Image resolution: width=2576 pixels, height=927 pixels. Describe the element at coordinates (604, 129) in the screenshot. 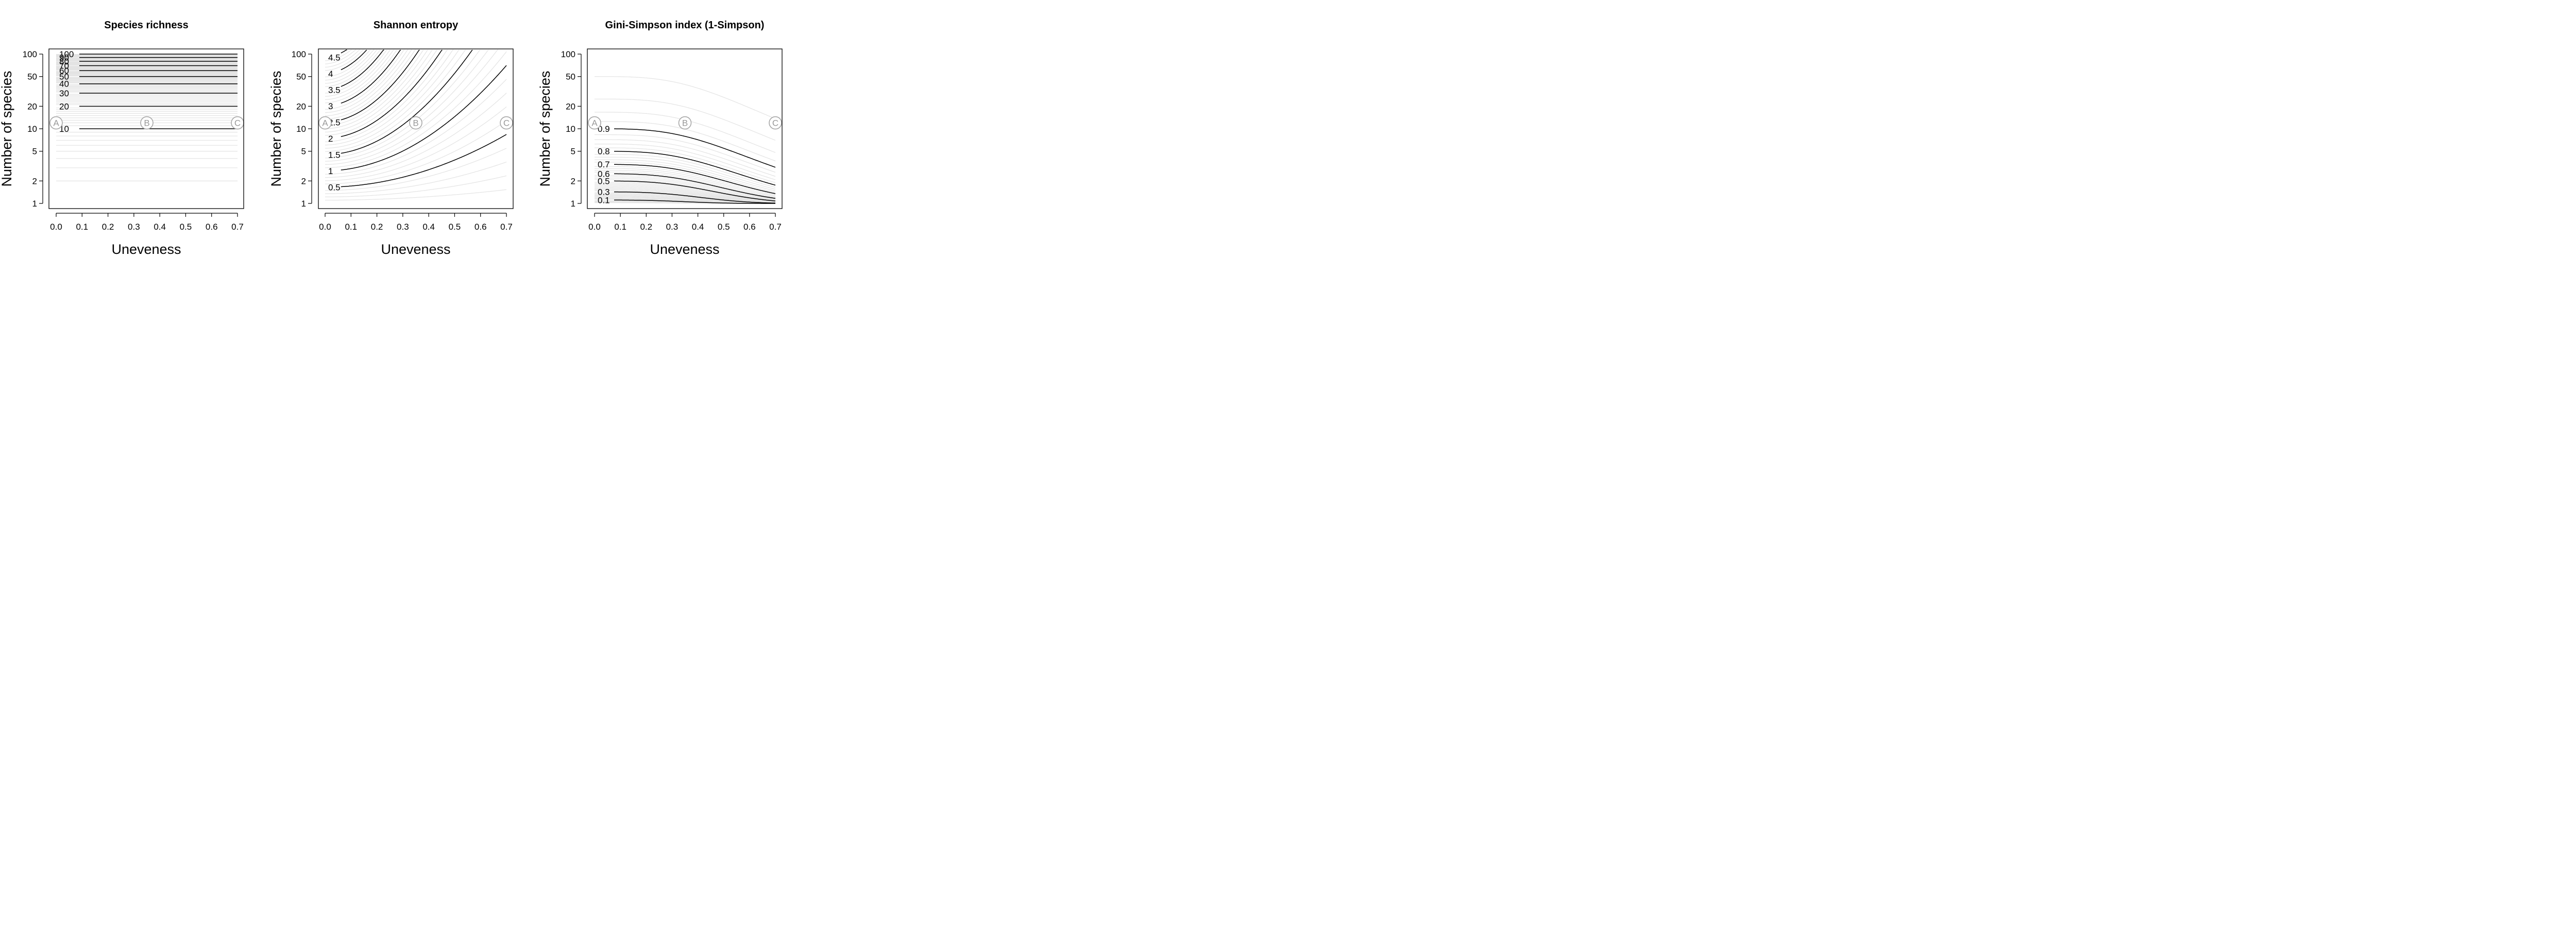

I see `contour-label: 0.9` at that location.